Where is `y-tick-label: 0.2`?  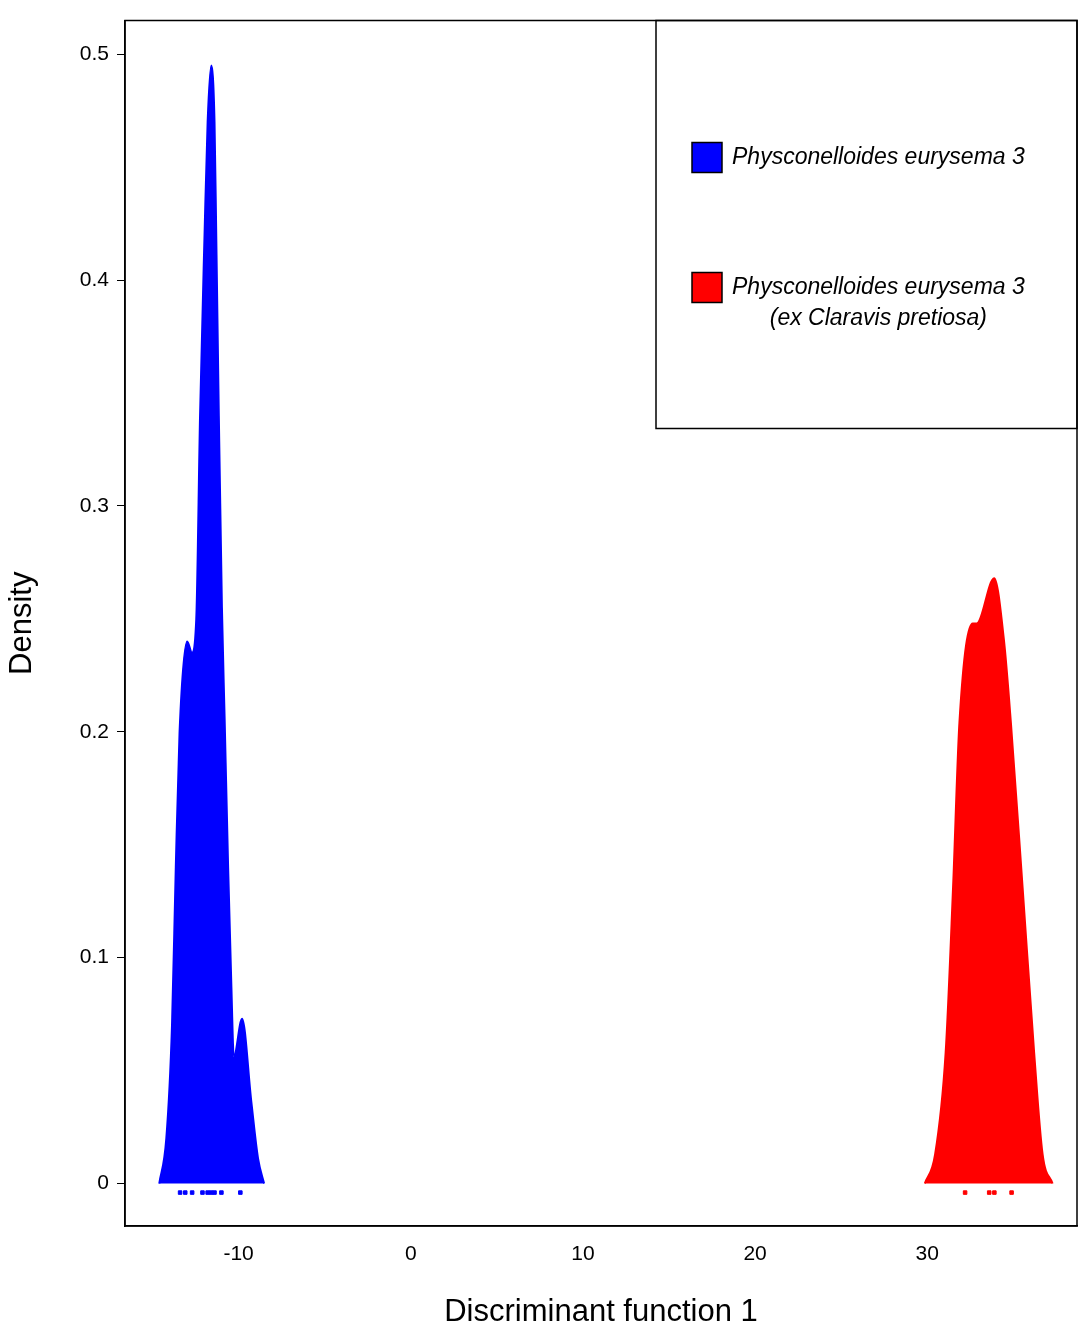 y-tick-label: 0.2 is located at coordinates (94, 730).